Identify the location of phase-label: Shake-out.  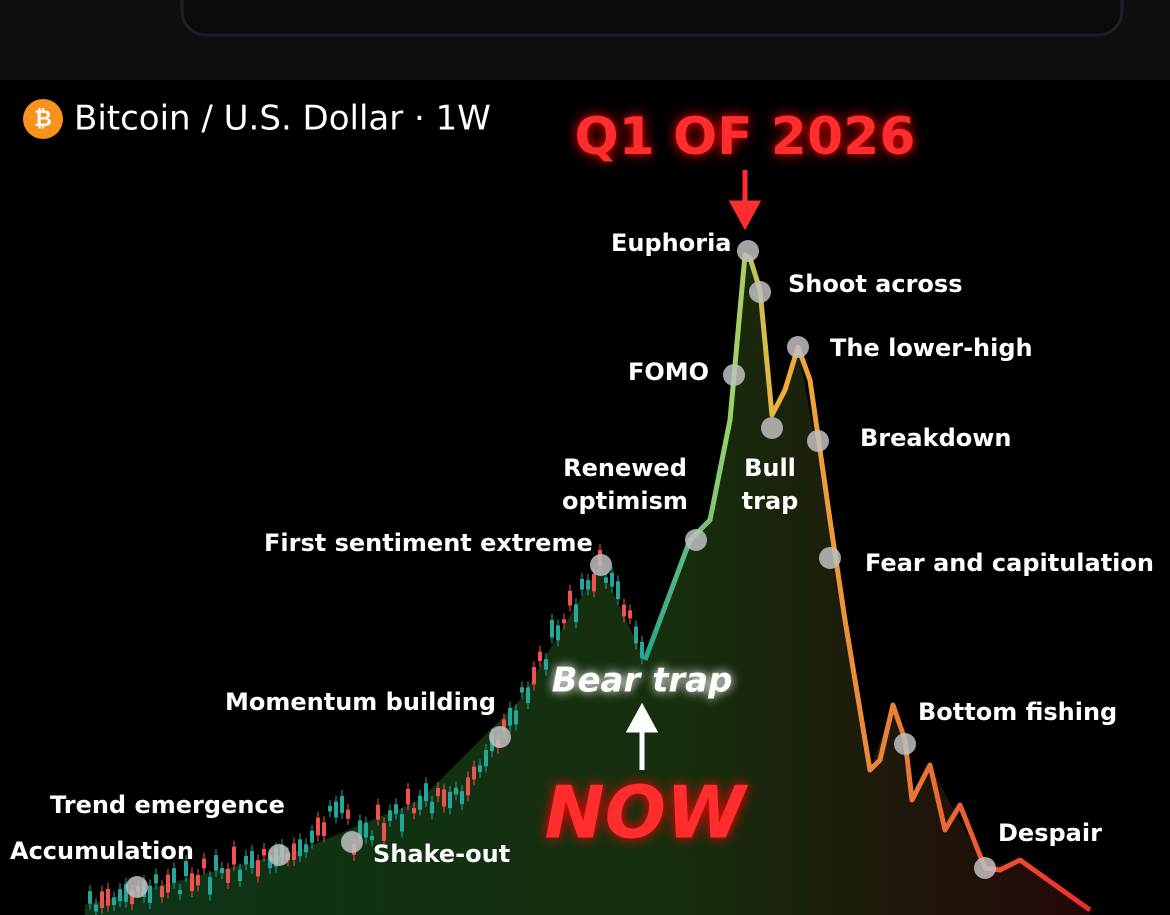
(441, 854).